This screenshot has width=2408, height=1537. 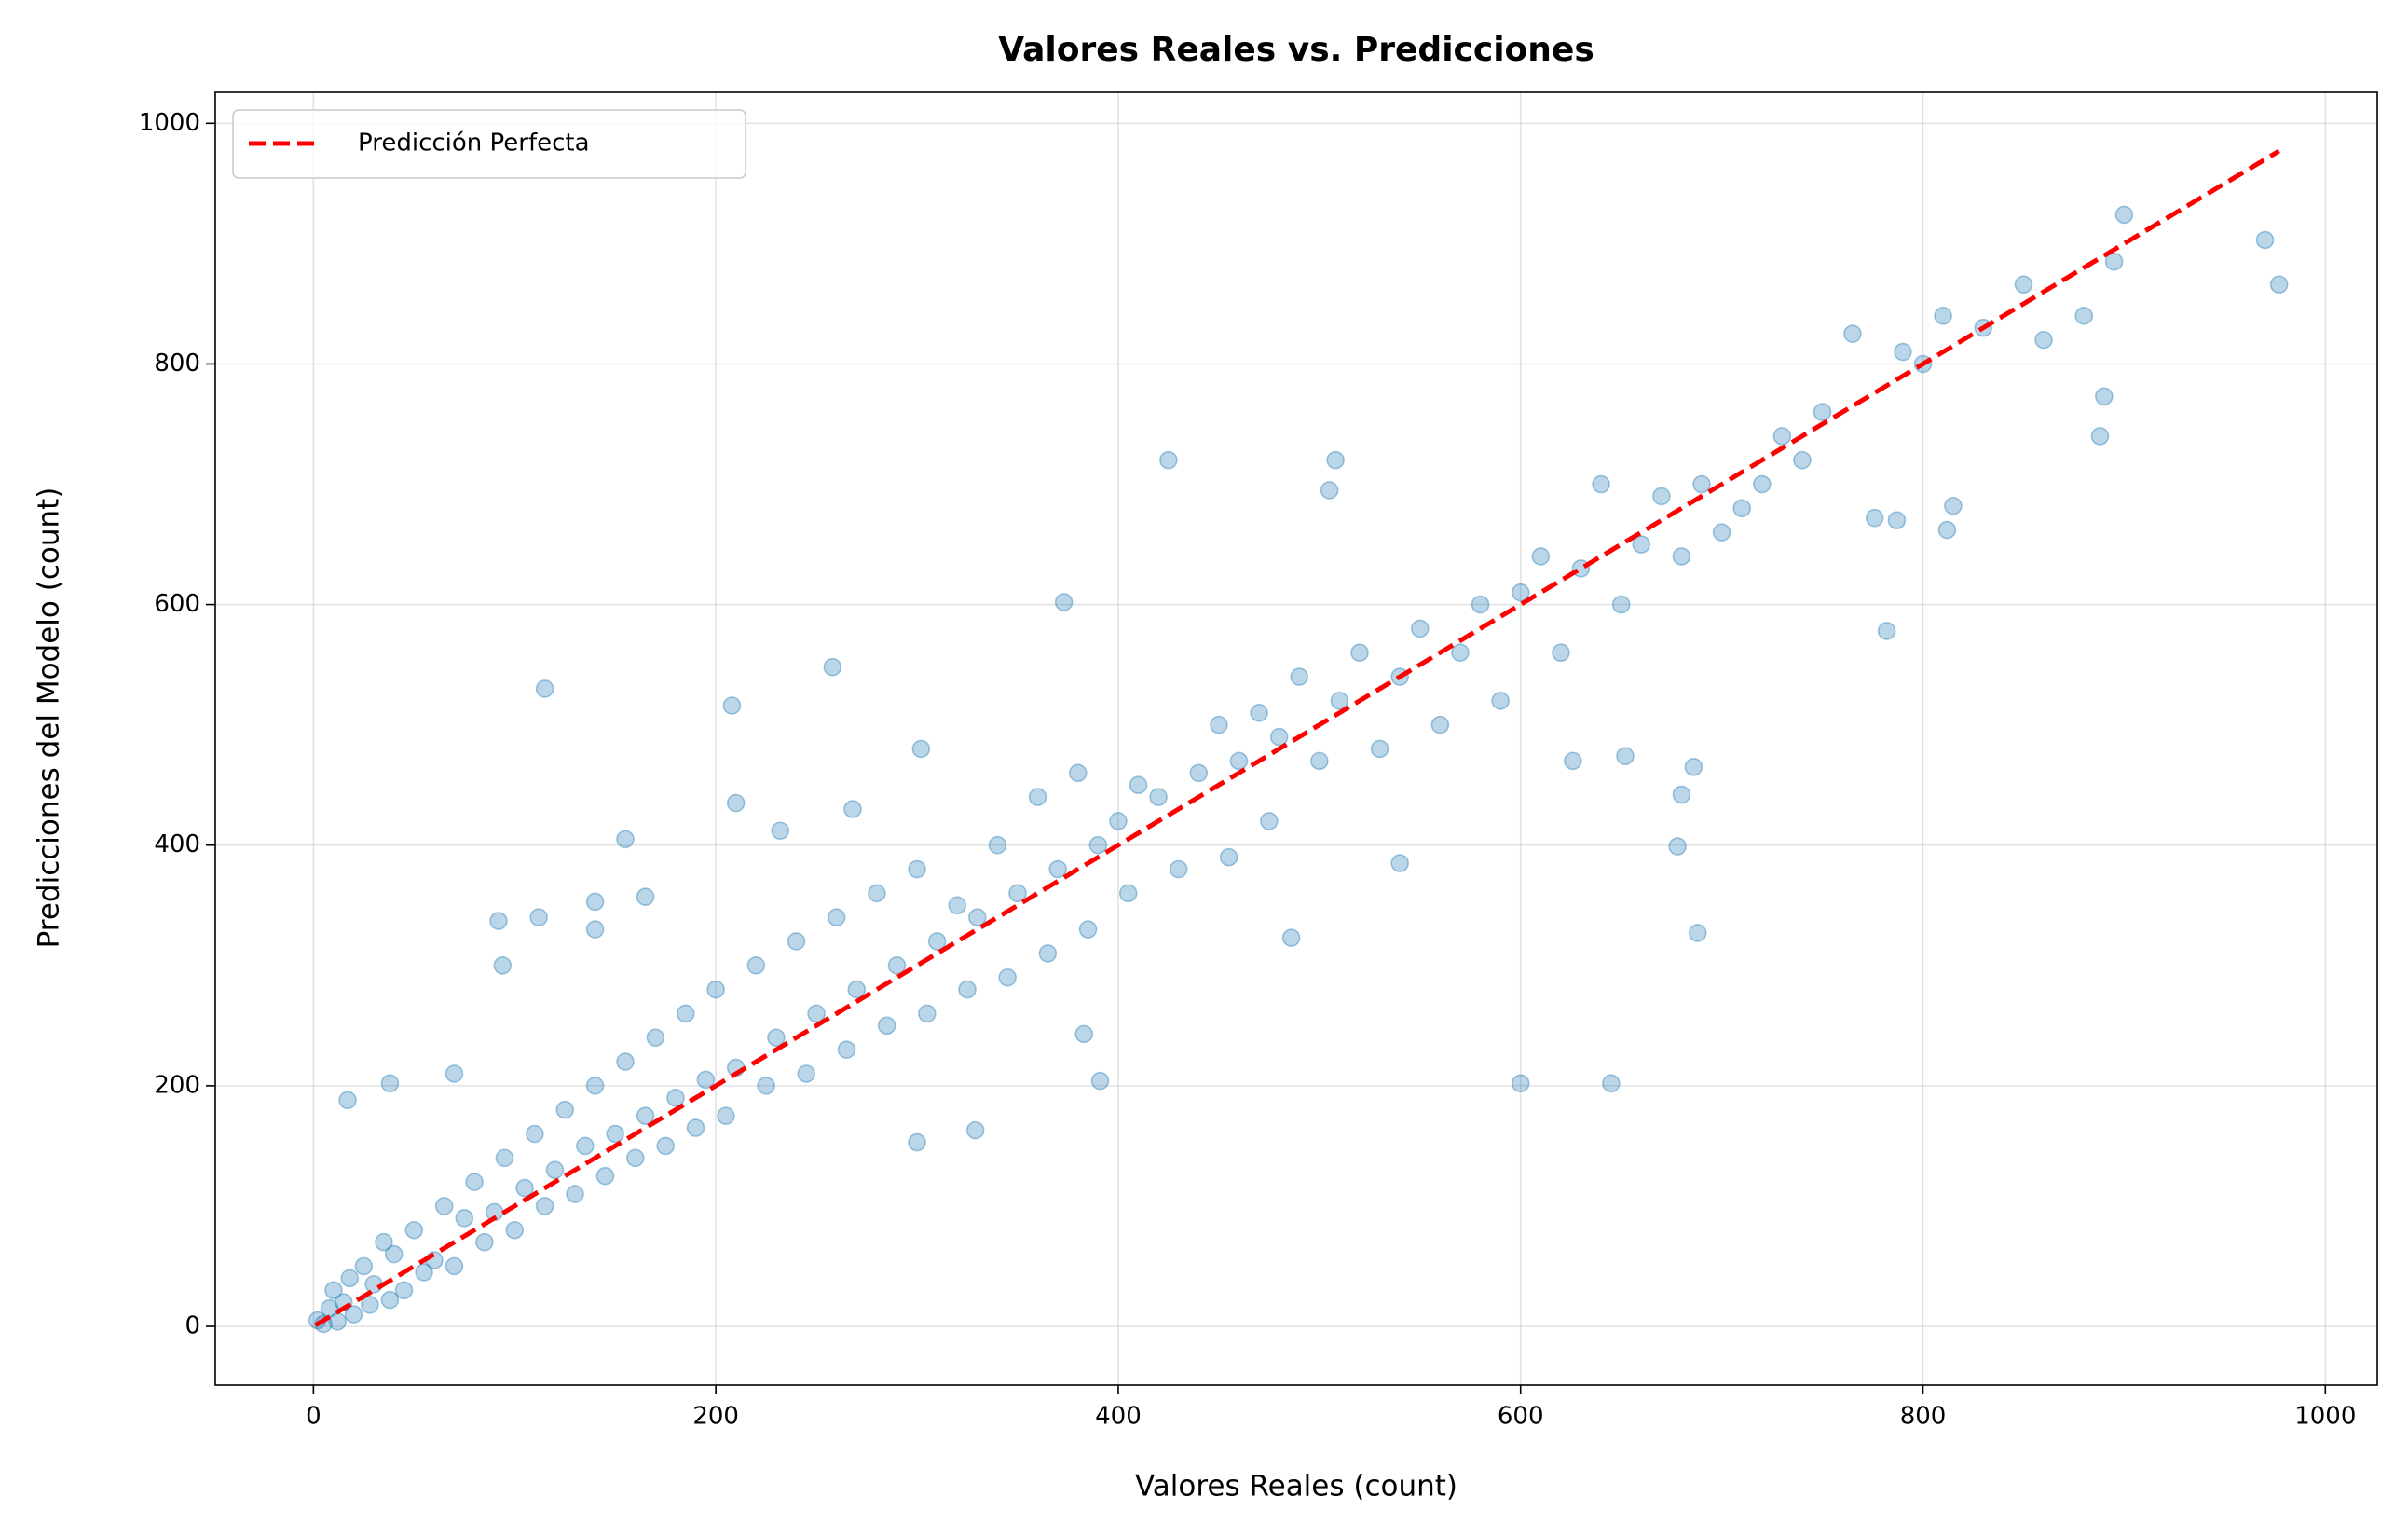 What do you see at coordinates (1296, 1486) in the screenshot?
I see `x-axis-label: Valores Reales (count)` at bounding box center [1296, 1486].